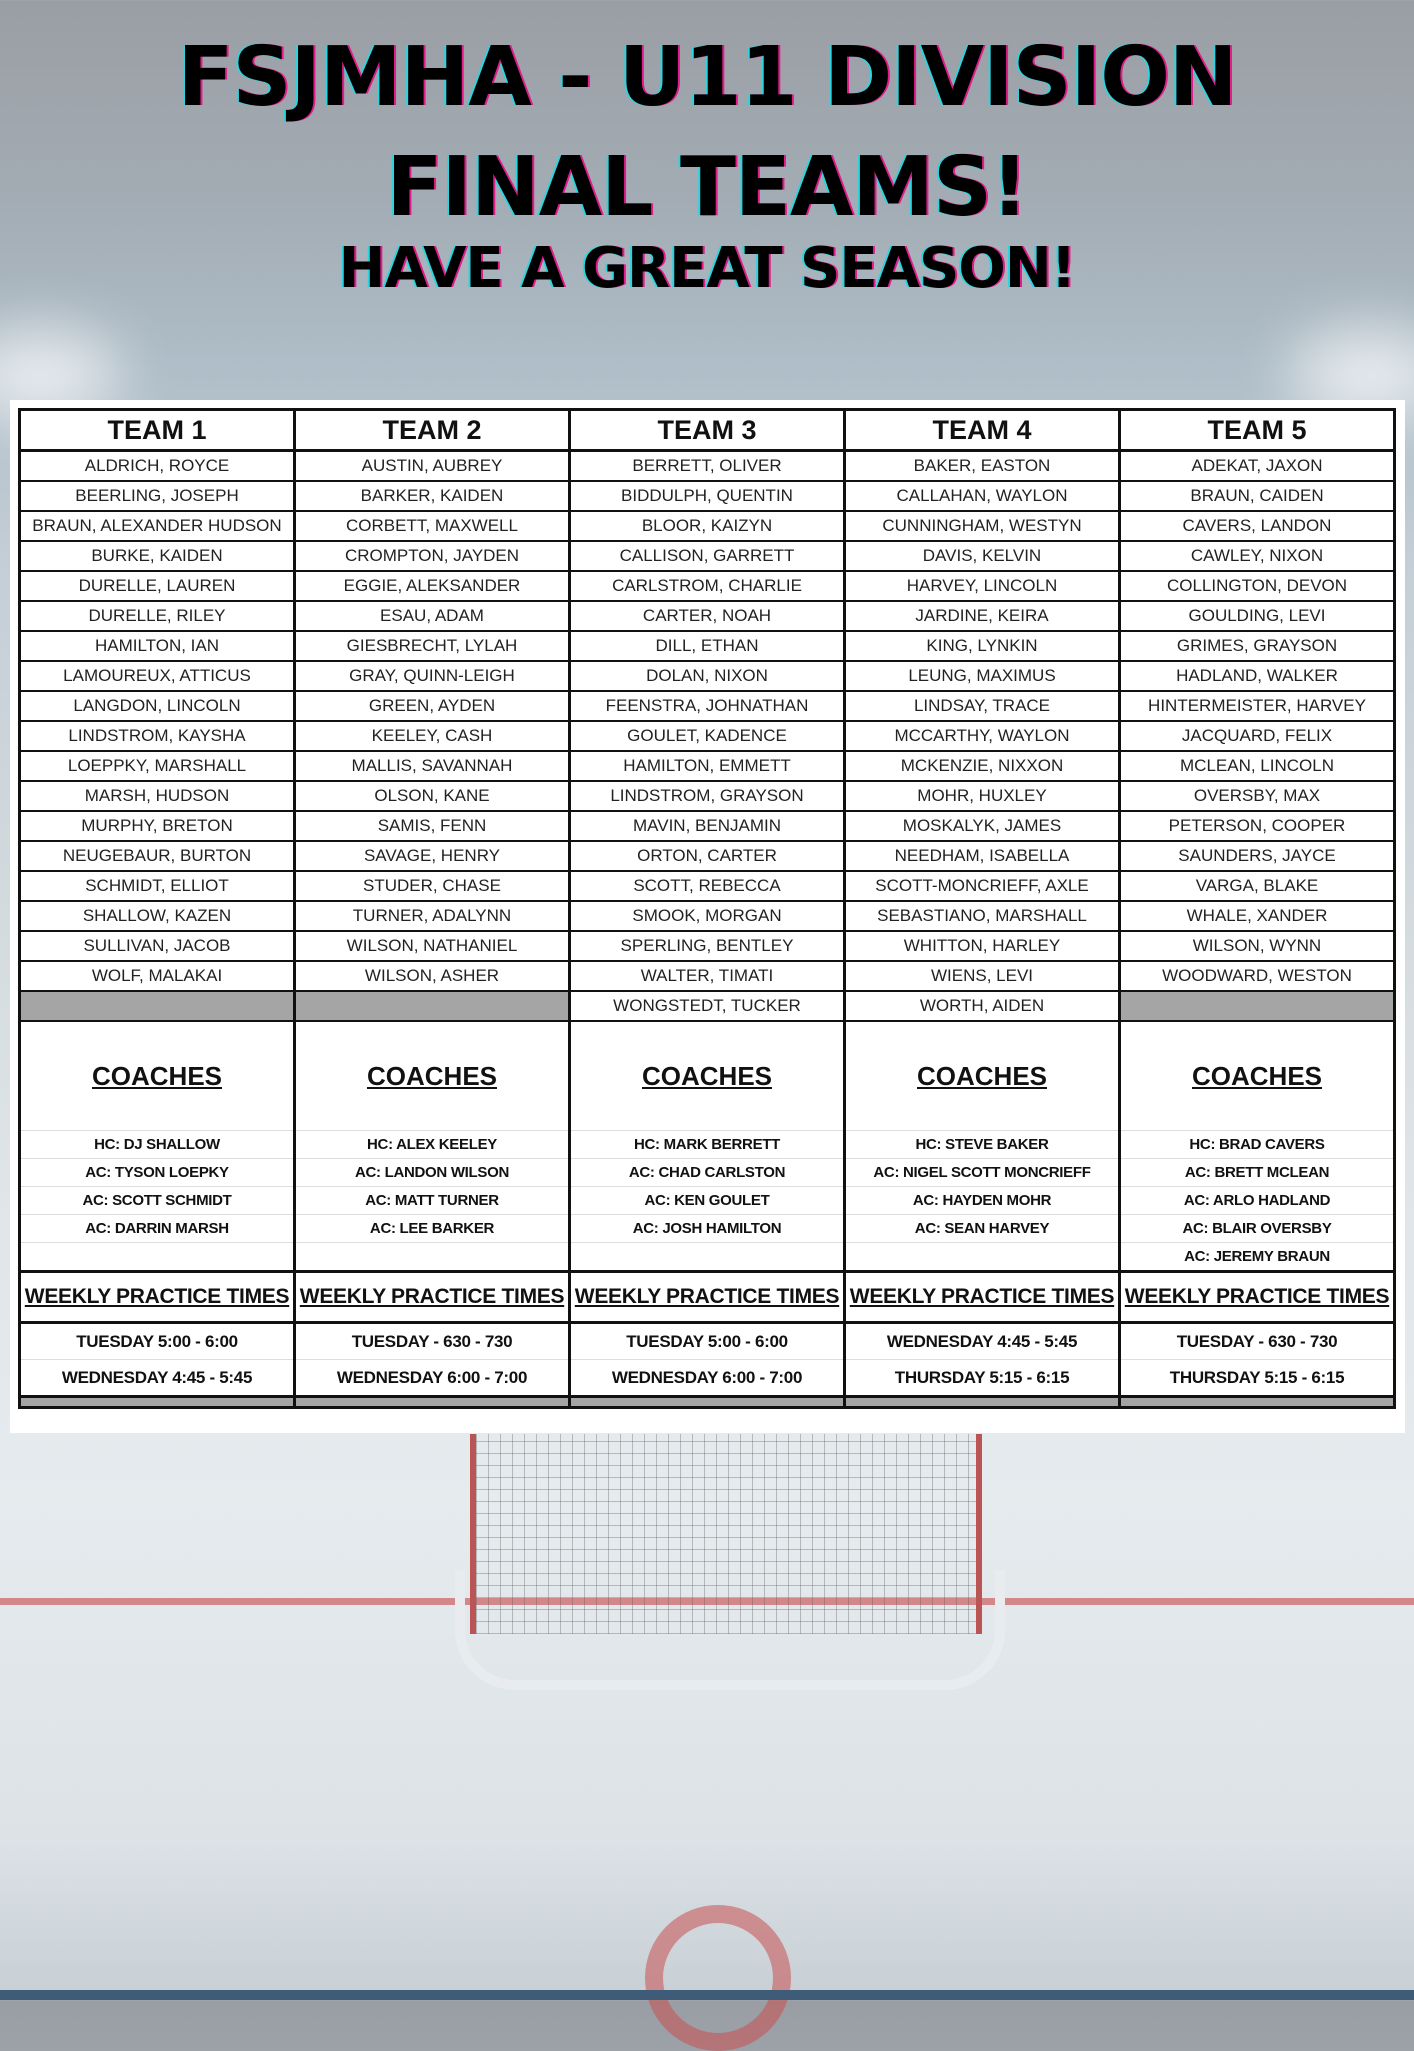 The width and height of the screenshot is (1414, 2051). I want to click on player-cell: LINDSAY, TRACE, so click(982, 706).